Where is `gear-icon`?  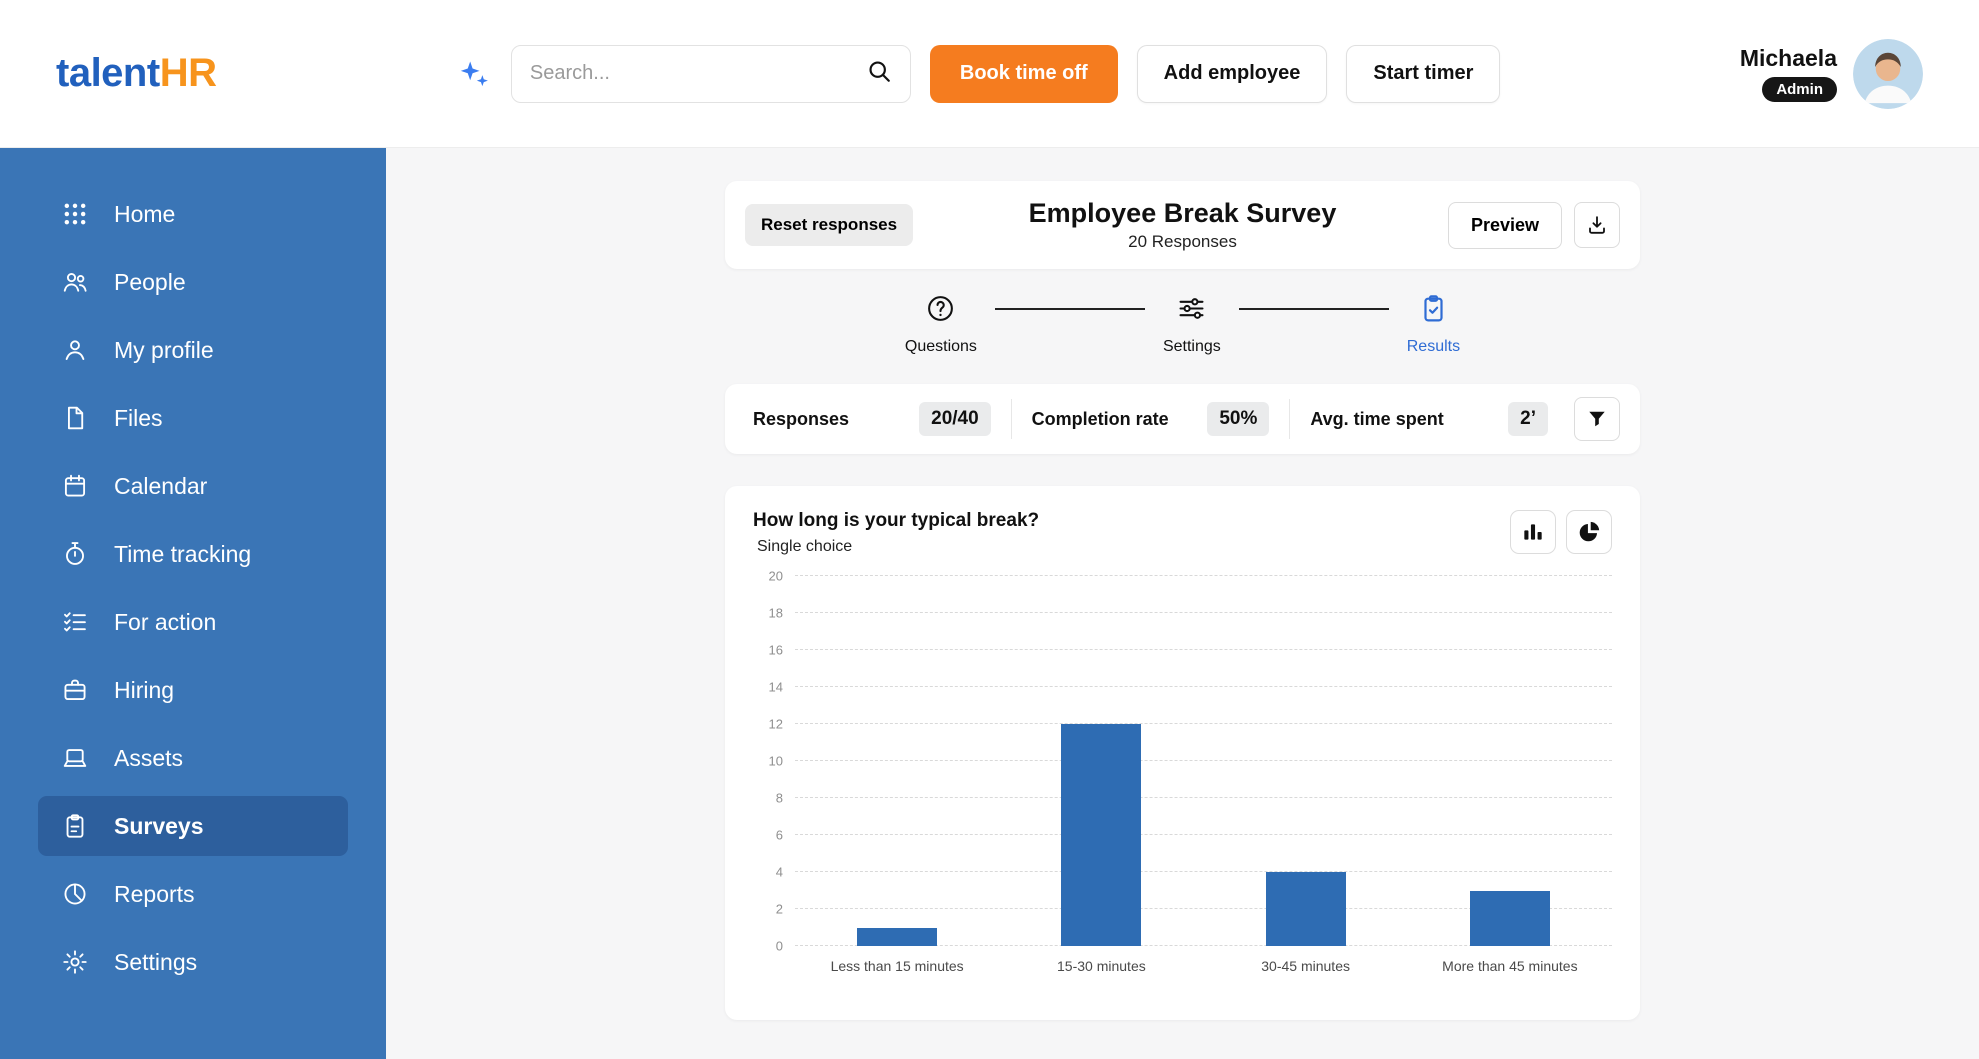 gear-icon is located at coordinates (75, 962).